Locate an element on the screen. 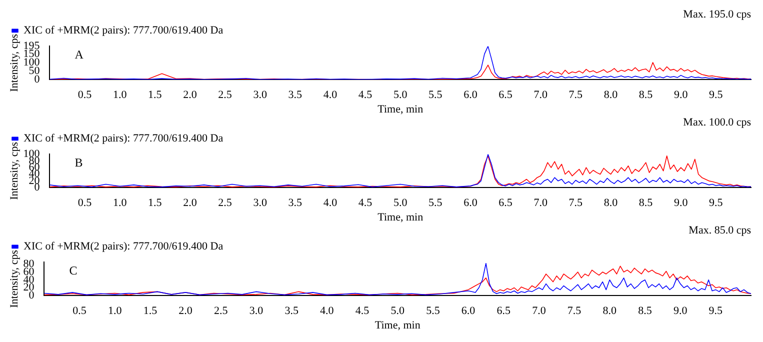  annotation: B is located at coordinates (78, 162).